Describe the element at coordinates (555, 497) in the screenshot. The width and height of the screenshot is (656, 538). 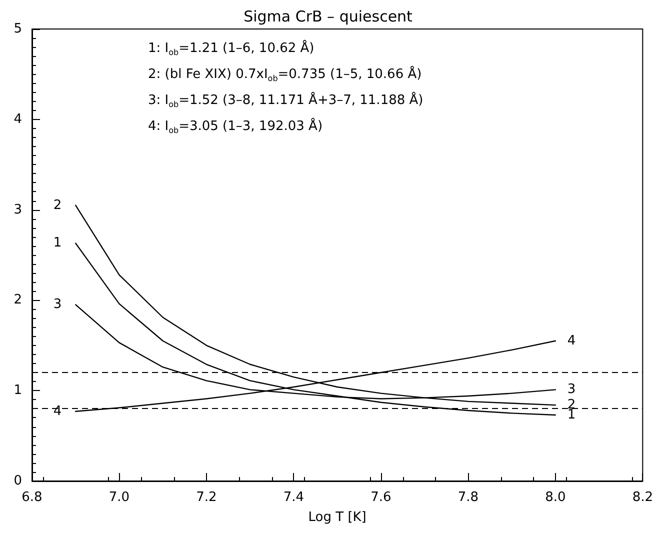
I see `x-tick-label: 8.0` at that location.